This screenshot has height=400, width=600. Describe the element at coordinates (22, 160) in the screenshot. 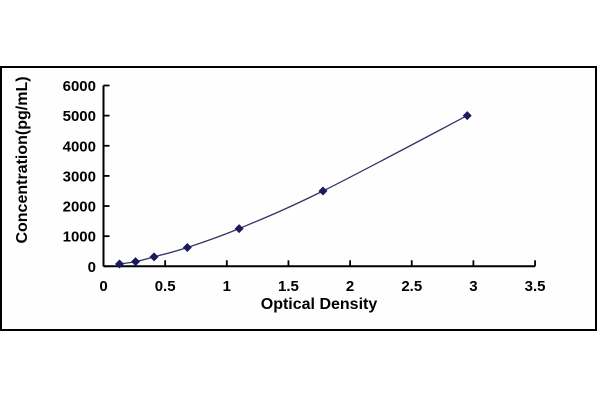

I see `y-axis-title: Concentration(pg/mL)` at that location.